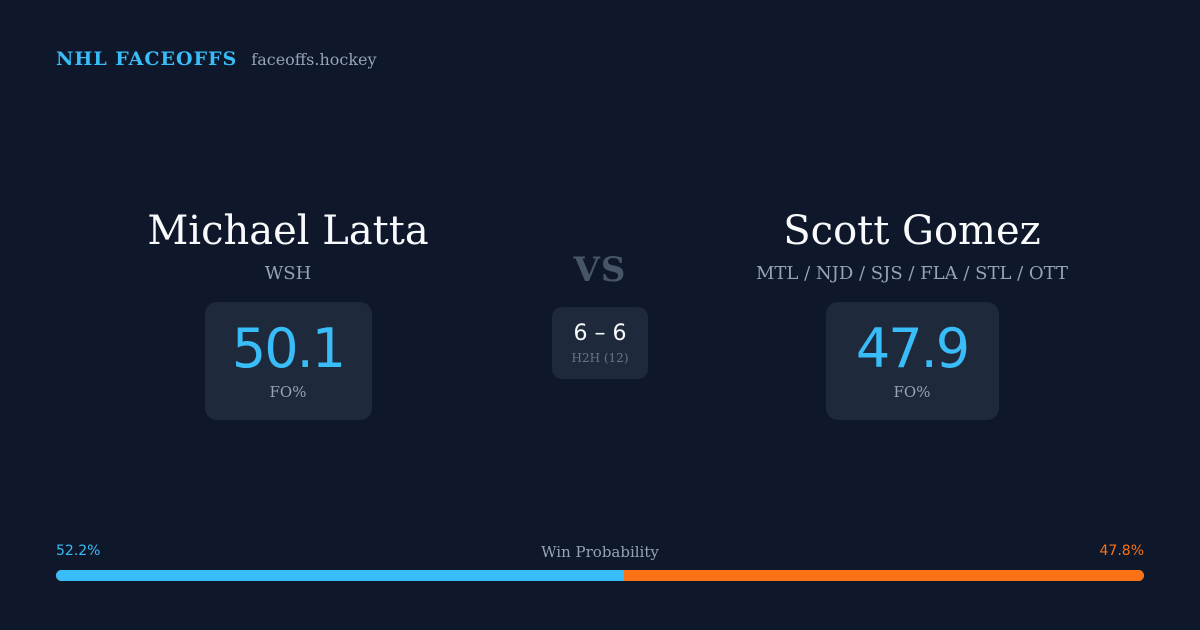  What do you see at coordinates (912, 231) in the screenshot?
I see `player-name: Scott Gomez` at bounding box center [912, 231].